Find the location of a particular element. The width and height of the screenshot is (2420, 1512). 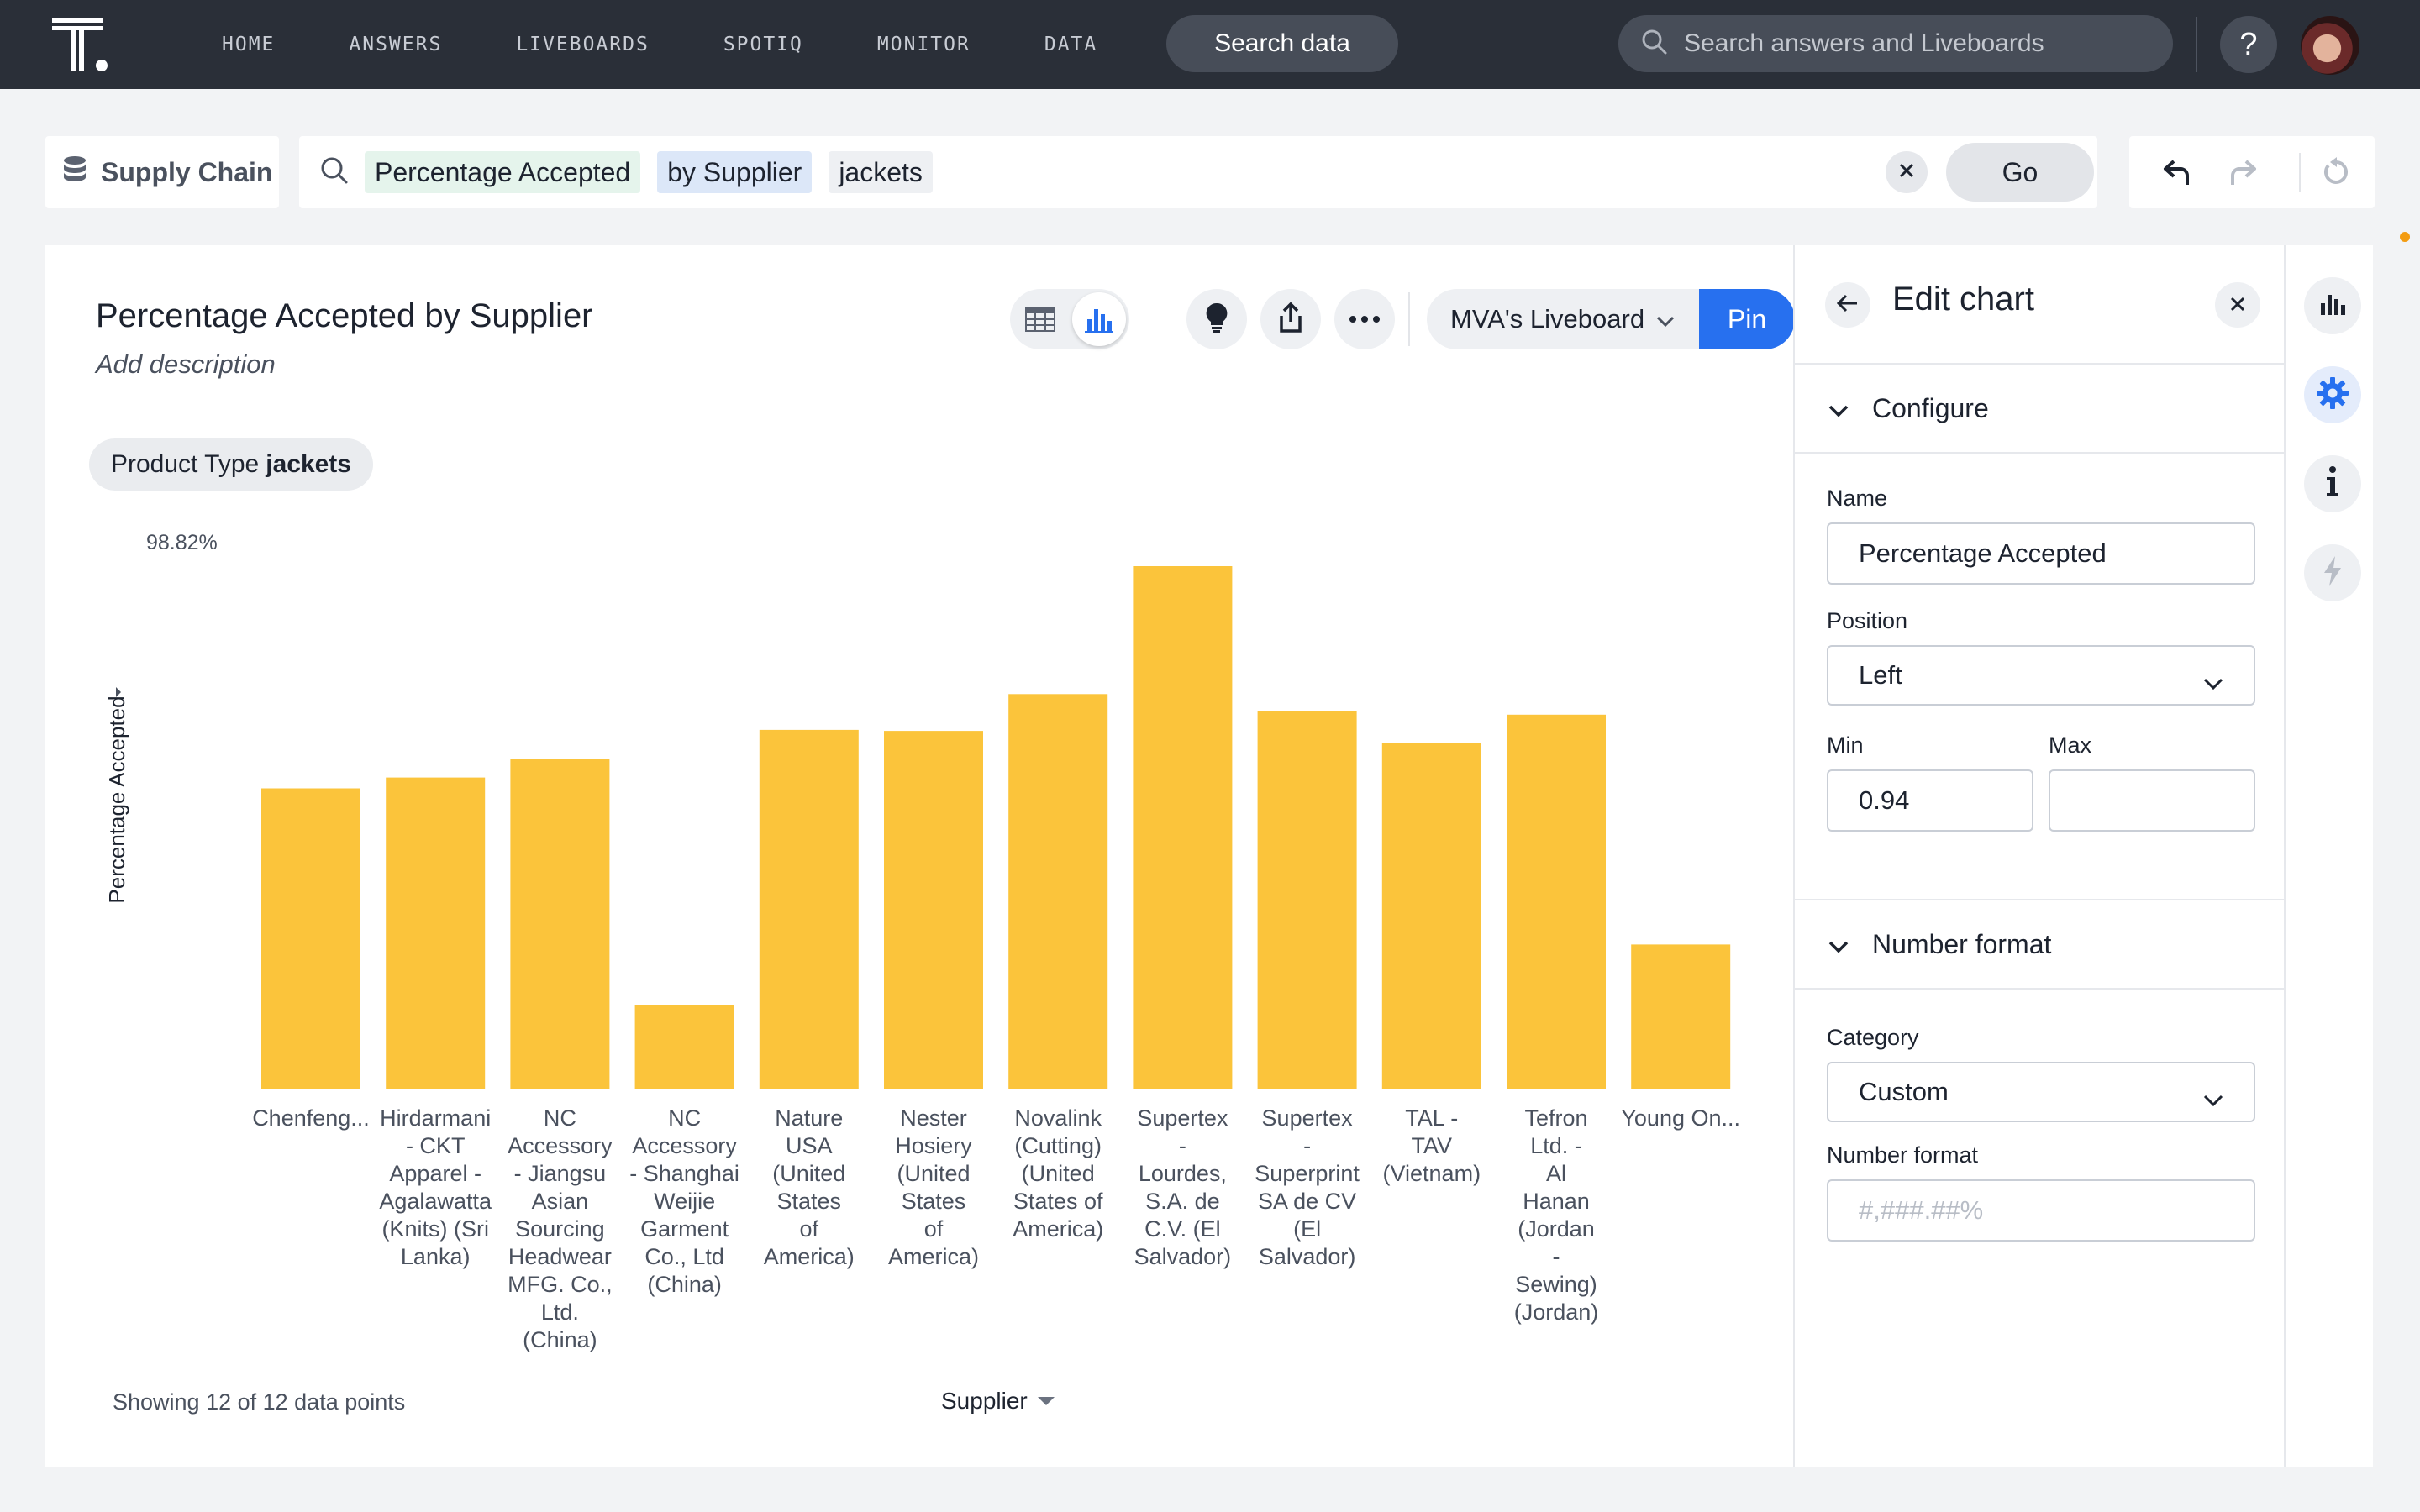

category-label: Category is located at coordinates (1873, 1037).